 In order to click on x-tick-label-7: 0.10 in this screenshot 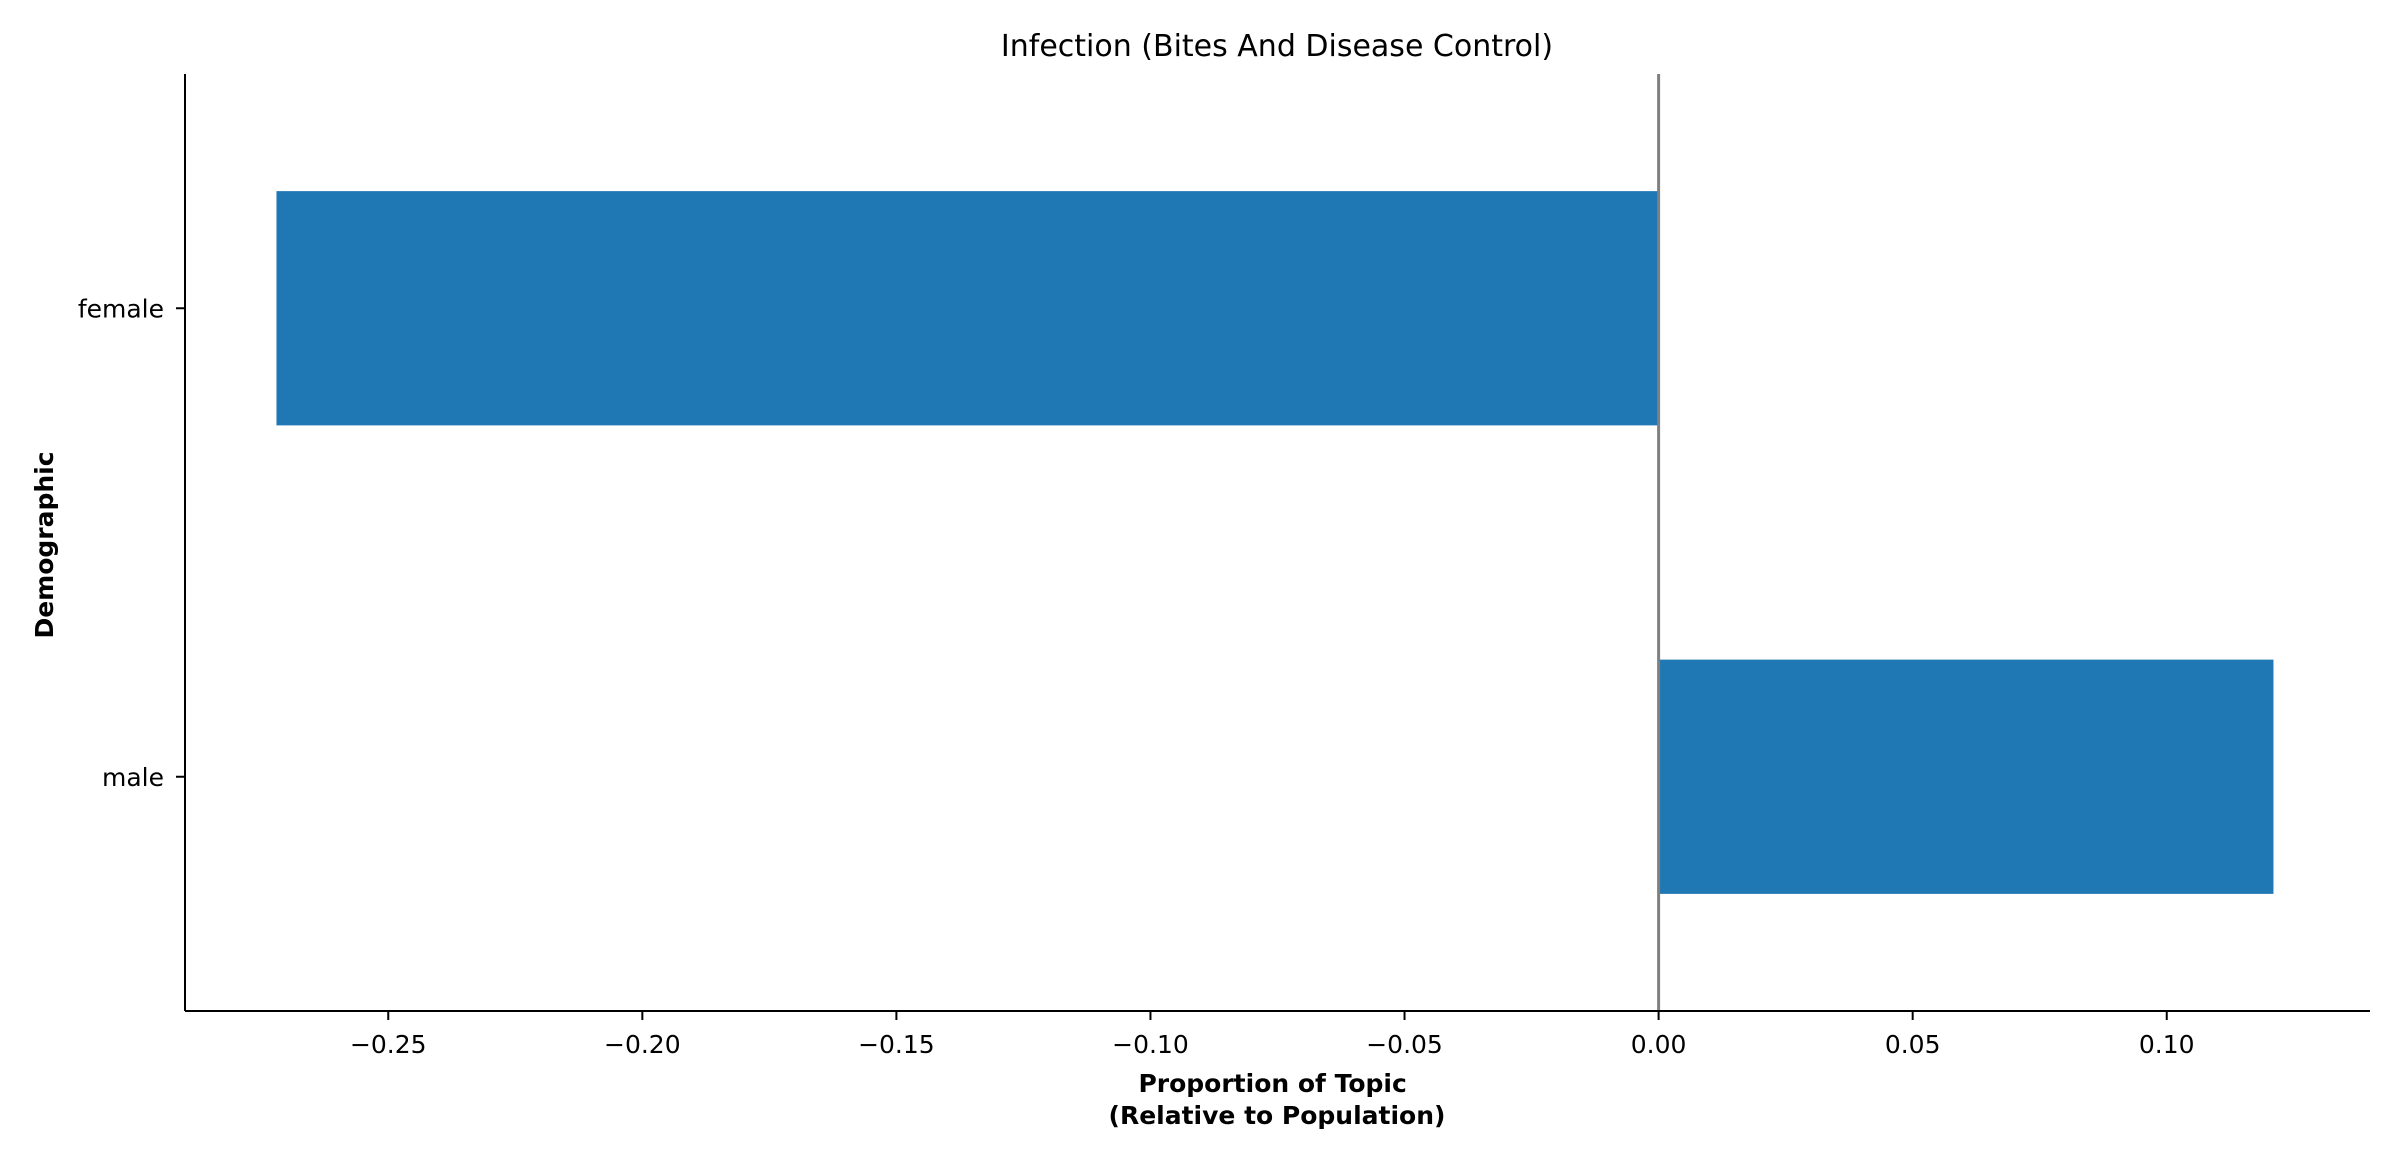, I will do `click(2167, 1044)`.